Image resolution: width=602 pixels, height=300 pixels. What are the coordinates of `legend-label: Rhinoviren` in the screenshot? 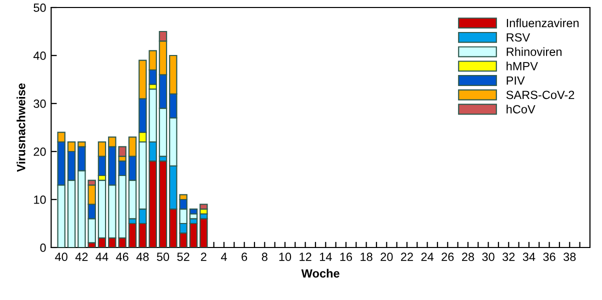 It's located at (534, 51).